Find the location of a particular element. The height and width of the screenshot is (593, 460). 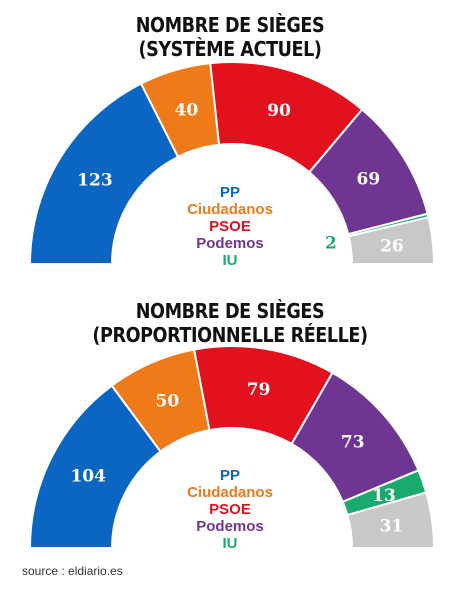

segment-pp is located at coordinates (95, 466).